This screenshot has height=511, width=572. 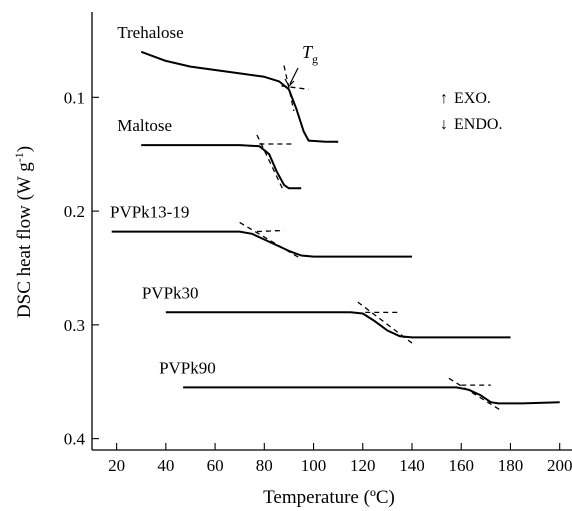 I want to click on tg-annotation: Tg, so click(x=301, y=64).